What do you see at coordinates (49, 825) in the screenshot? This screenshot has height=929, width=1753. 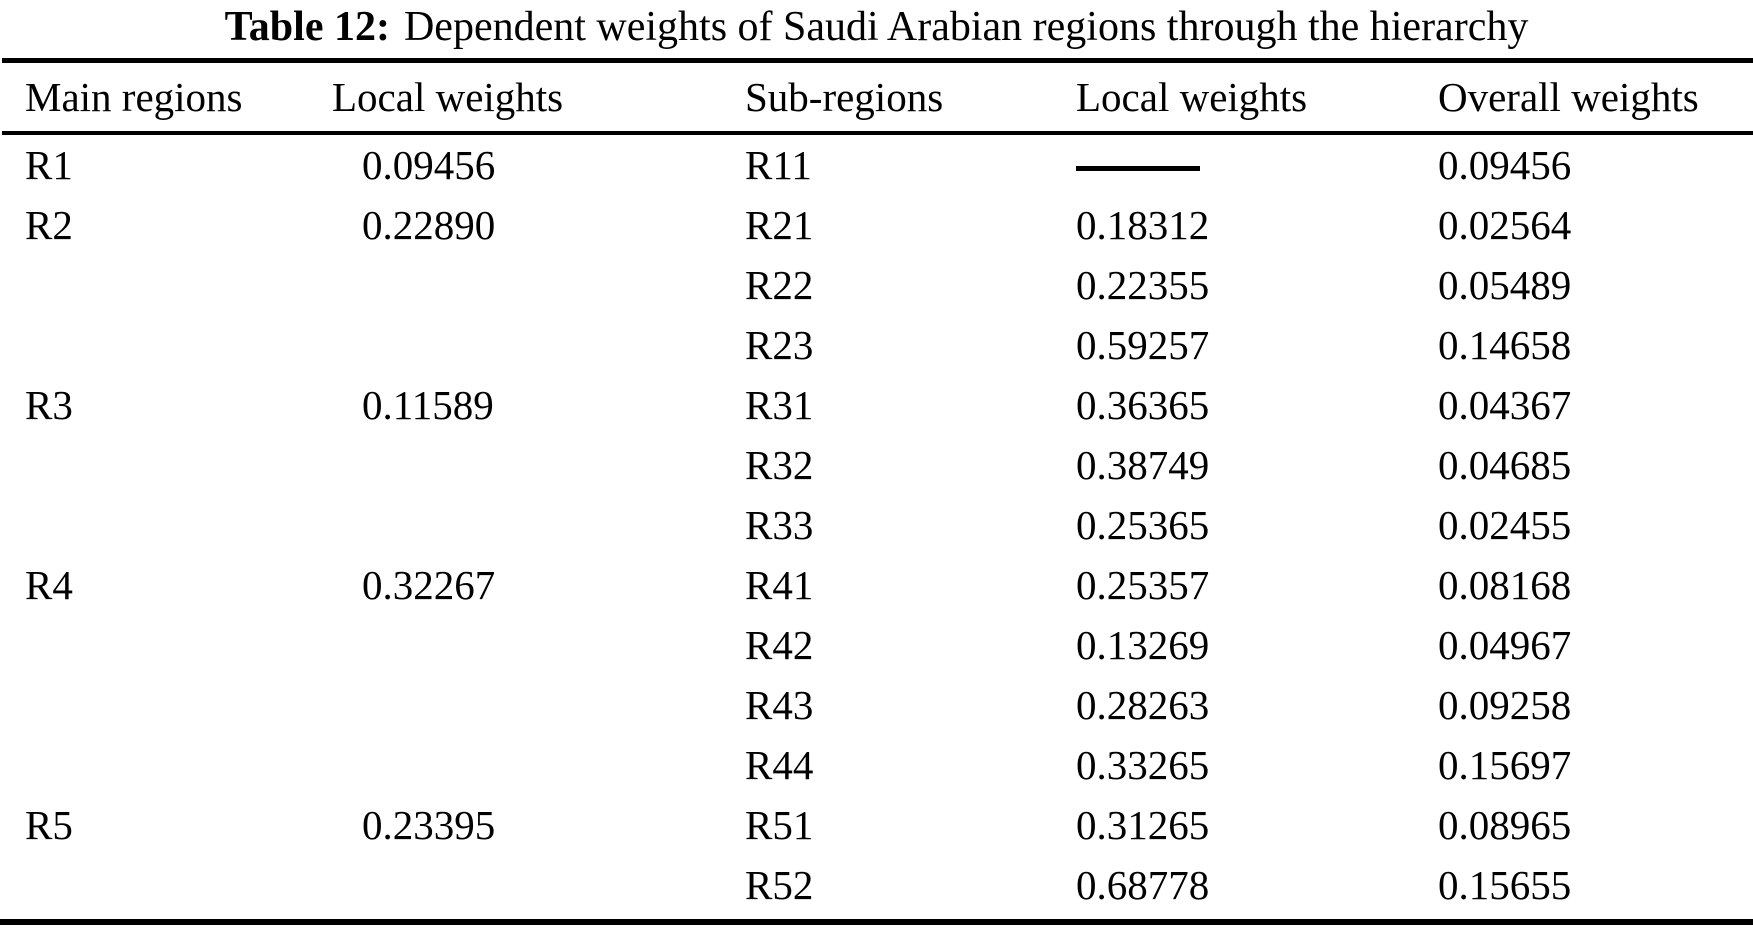 I see `cell-main-region: R5` at bounding box center [49, 825].